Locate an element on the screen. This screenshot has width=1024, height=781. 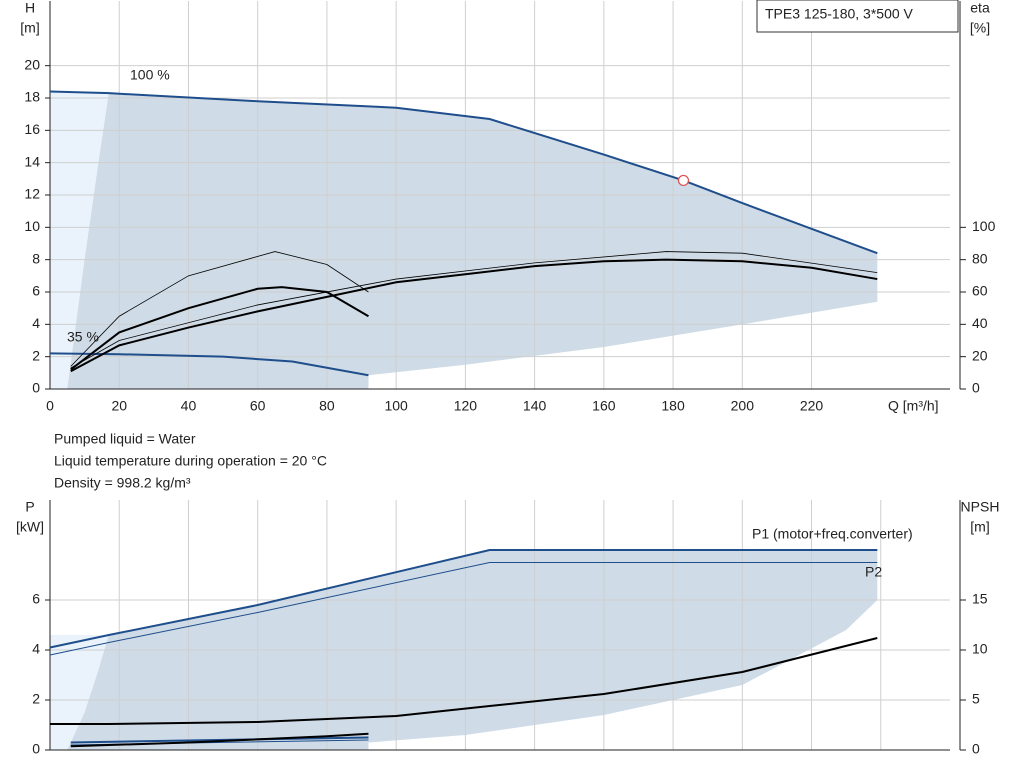
y2-tick-label: 20 is located at coordinates (980, 355).